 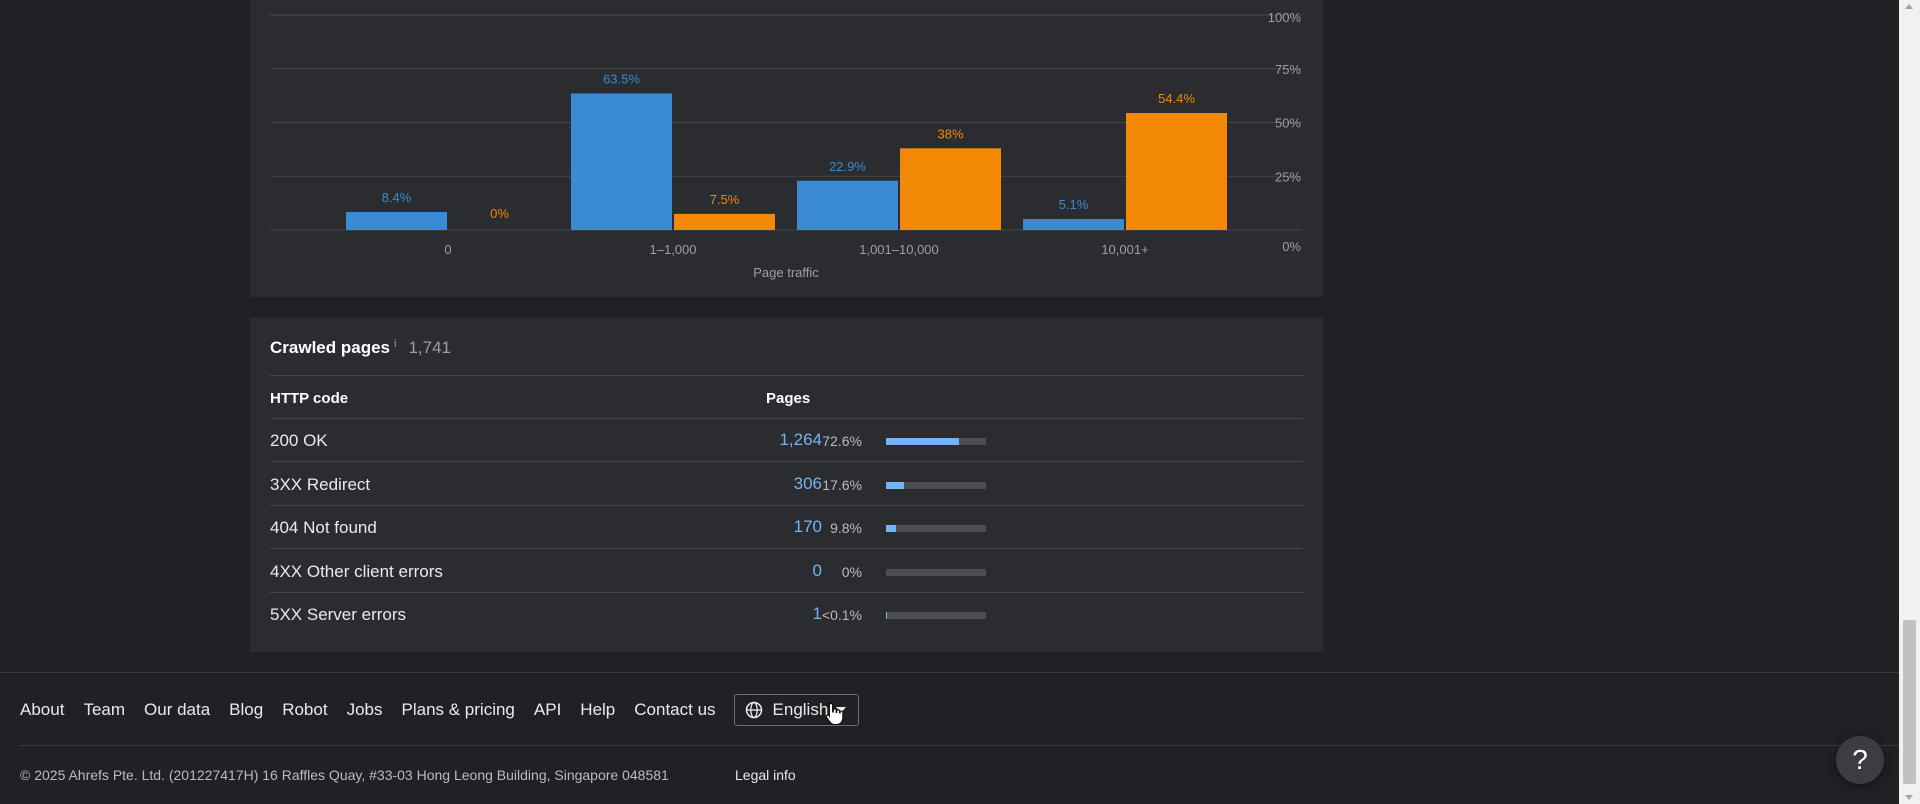 I want to click on scrollbar-thumb, so click(x=1909, y=702).